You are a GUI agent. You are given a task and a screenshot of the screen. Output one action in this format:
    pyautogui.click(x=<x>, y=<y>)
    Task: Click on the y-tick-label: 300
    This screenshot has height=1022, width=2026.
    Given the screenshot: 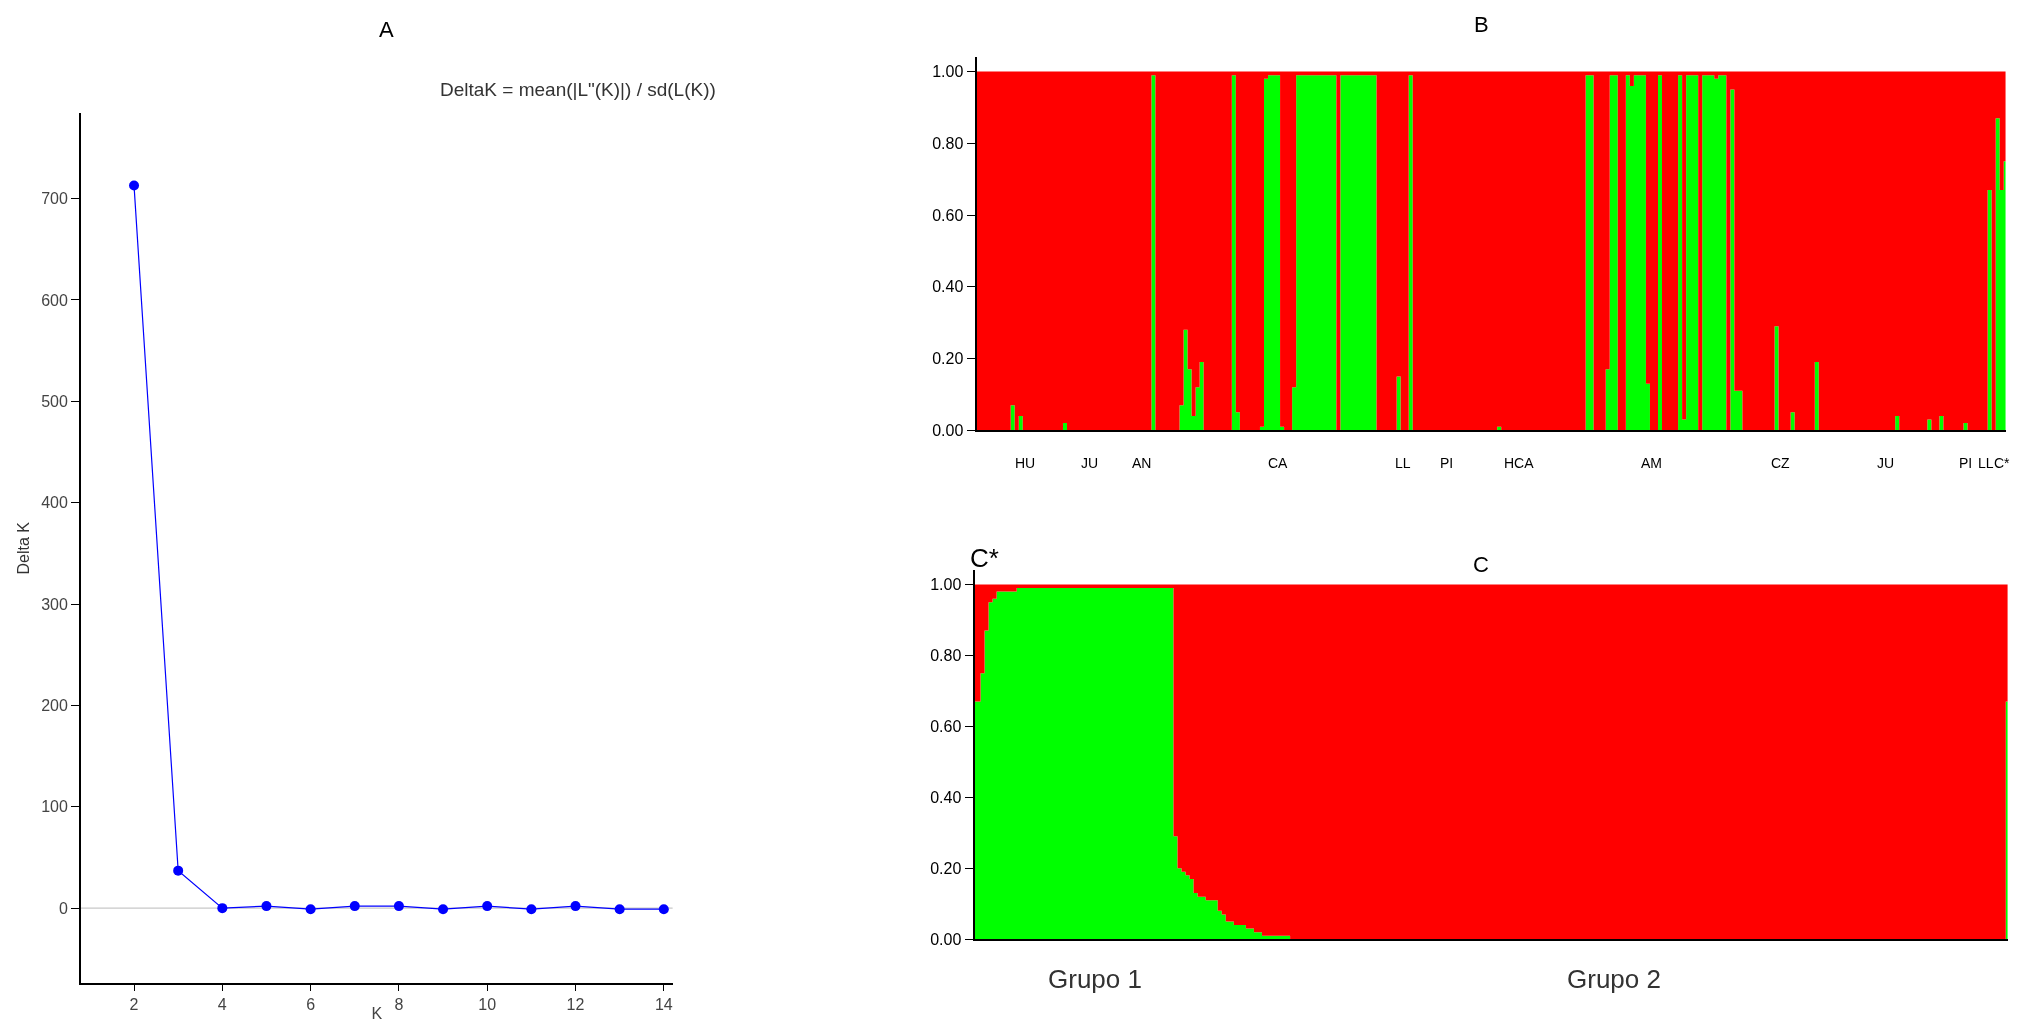 What is the action you would take?
    pyautogui.click(x=54, y=604)
    